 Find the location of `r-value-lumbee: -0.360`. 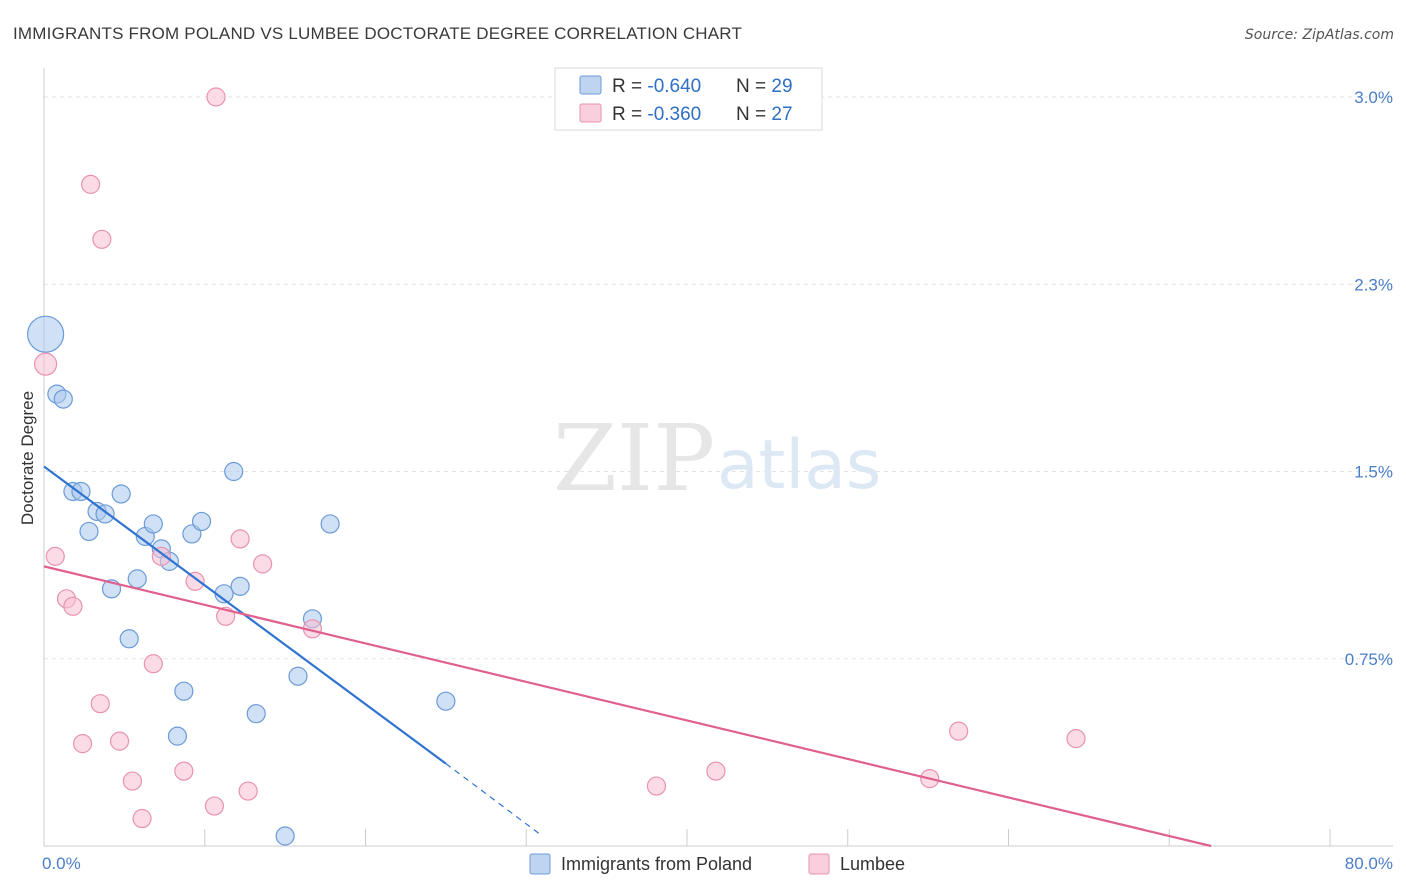

r-value-lumbee: -0.360 is located at coordinates (674, 114).